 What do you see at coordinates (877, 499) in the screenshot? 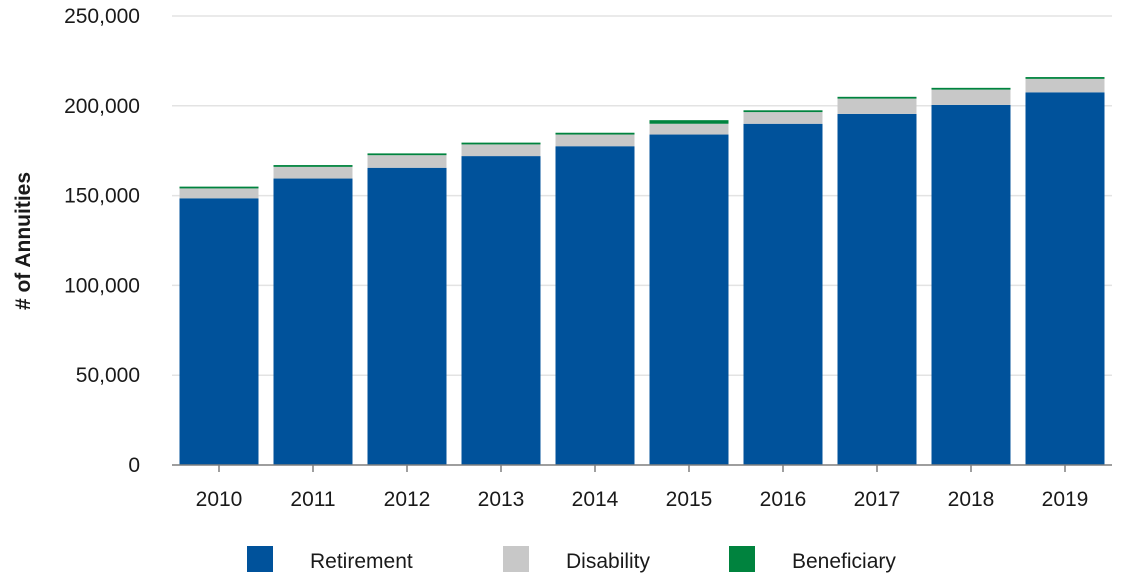
I see `x-tick-label: 2017` at bounding box center [877, 499].